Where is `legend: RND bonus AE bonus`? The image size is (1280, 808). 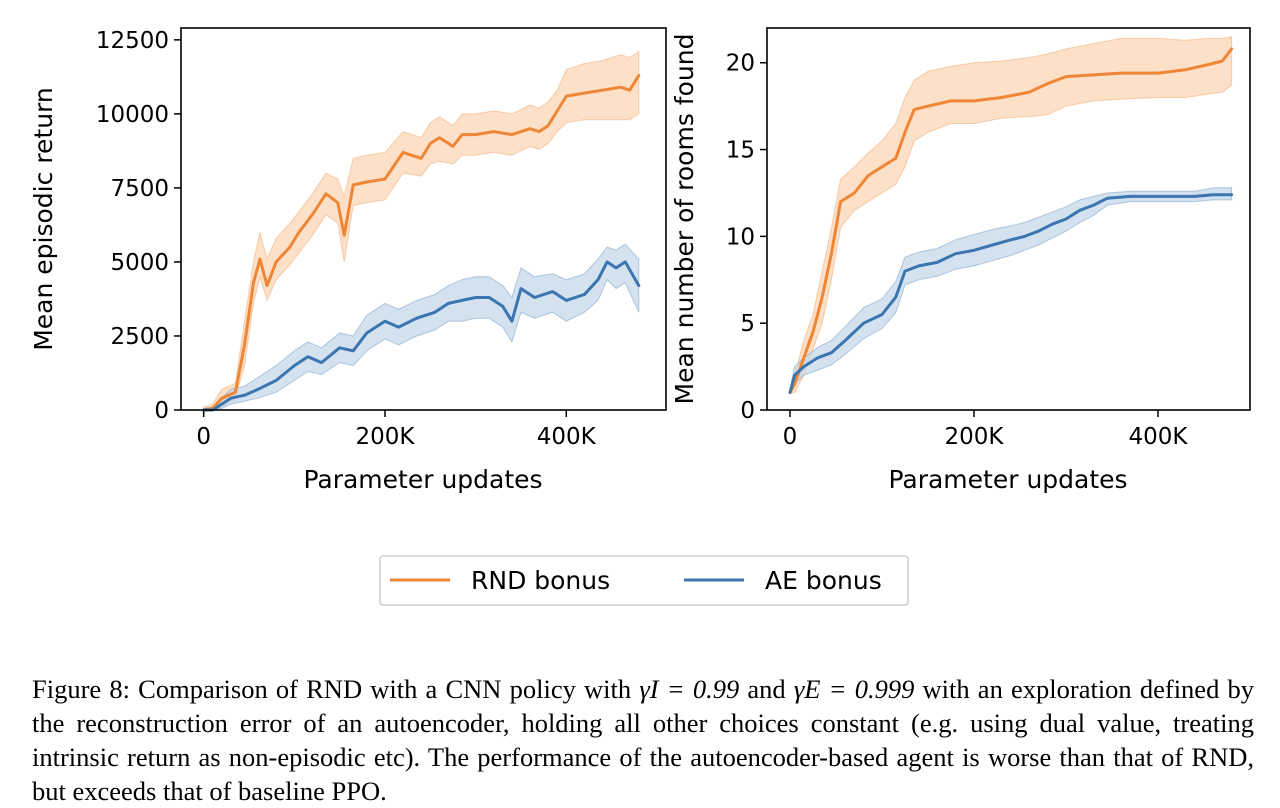 legend: RND bonus AE bonus is located at coordinates (644, 580).